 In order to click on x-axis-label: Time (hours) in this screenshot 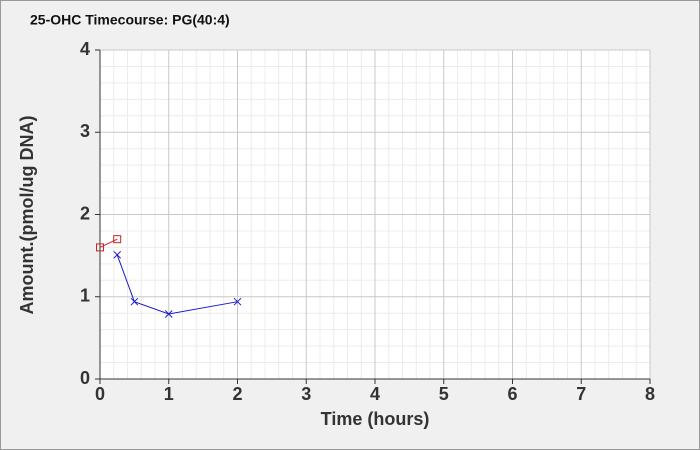, I will do `click(375, 419)`.